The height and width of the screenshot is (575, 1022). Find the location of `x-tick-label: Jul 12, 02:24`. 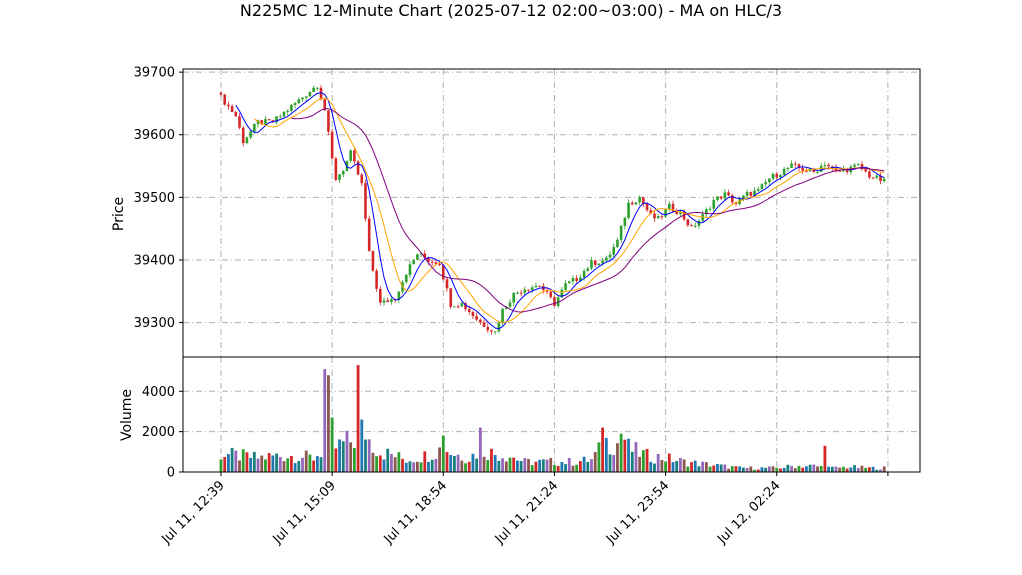

x-tick-label: Jul 12, 02:24 is located at coordinates (748, 512).